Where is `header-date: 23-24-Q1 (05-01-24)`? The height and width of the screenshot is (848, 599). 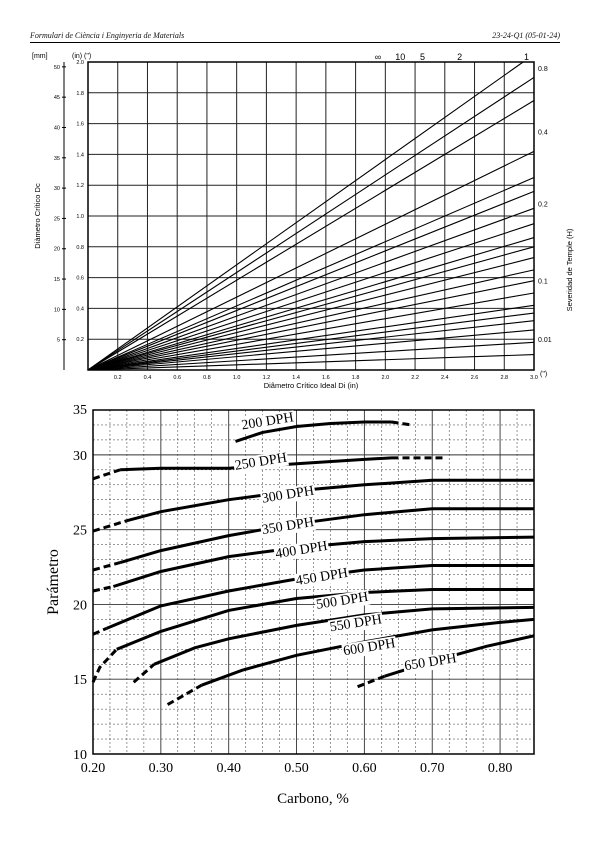 header-date: 23-24-Q1 (05-01-24) is located at coordinates (526, 35).